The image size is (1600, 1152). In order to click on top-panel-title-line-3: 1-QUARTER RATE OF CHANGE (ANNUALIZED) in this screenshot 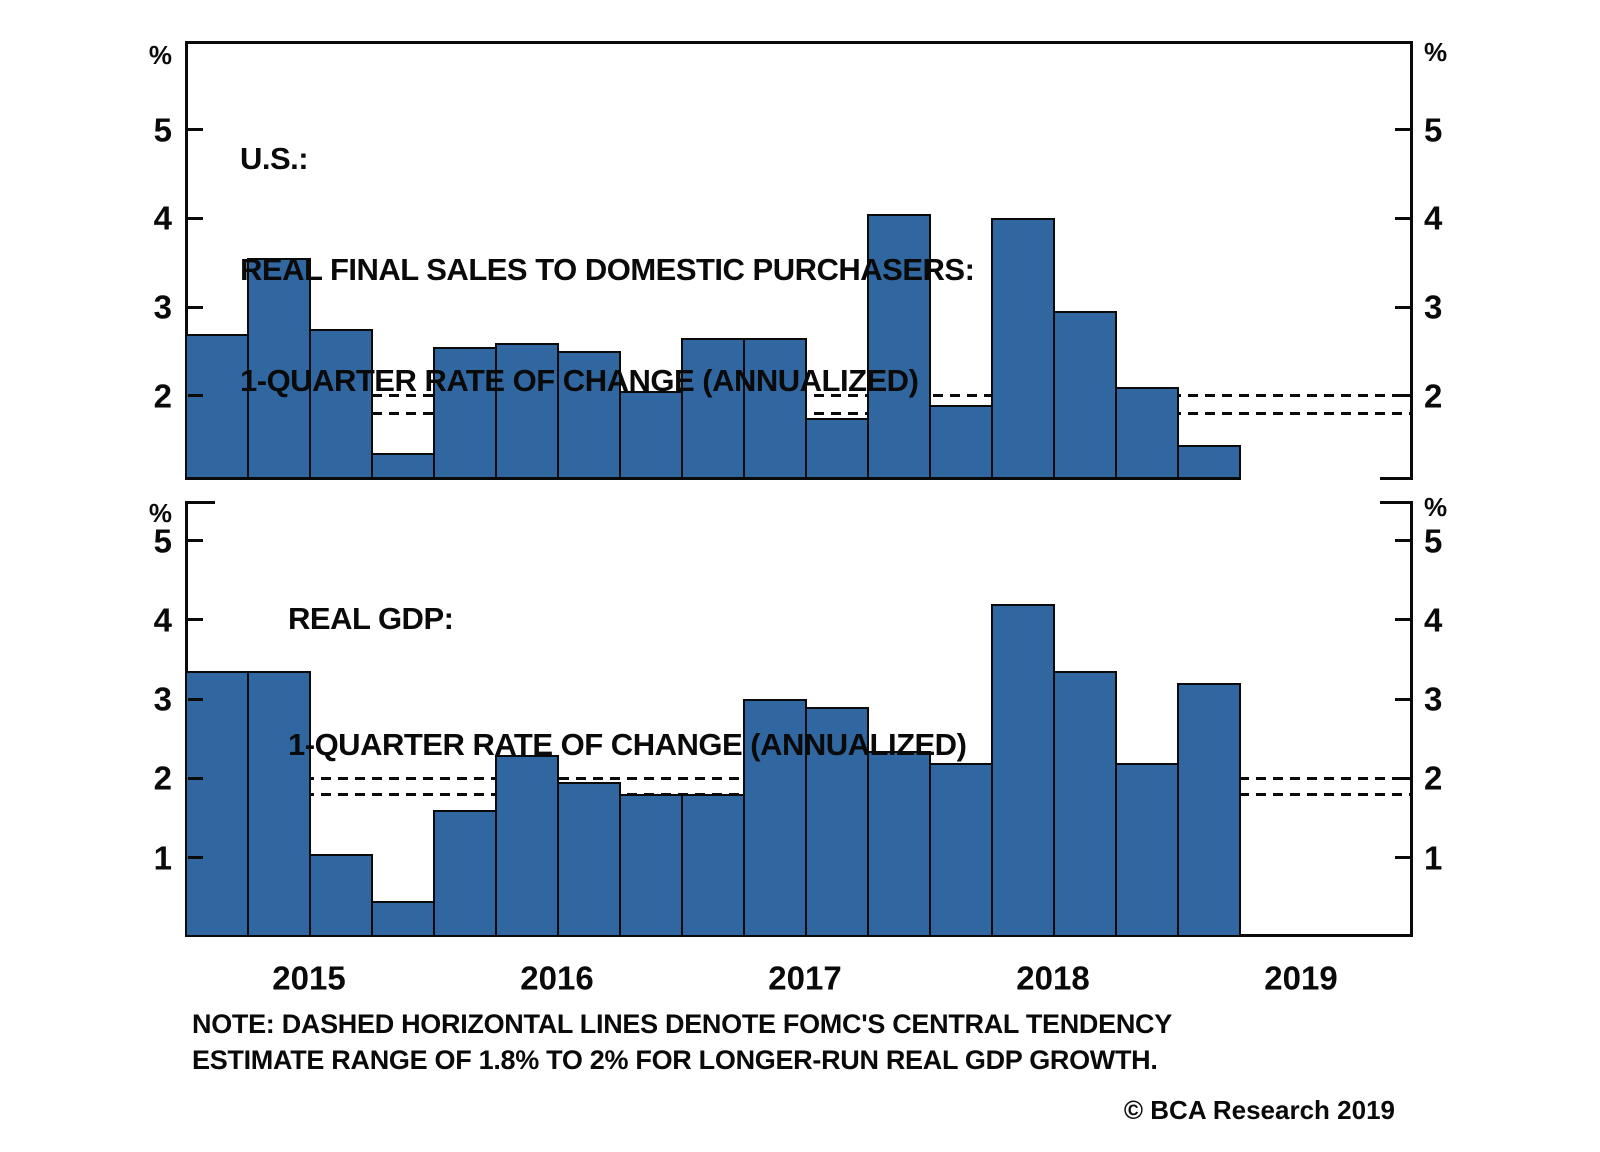, I will do `click(579, 380)`.